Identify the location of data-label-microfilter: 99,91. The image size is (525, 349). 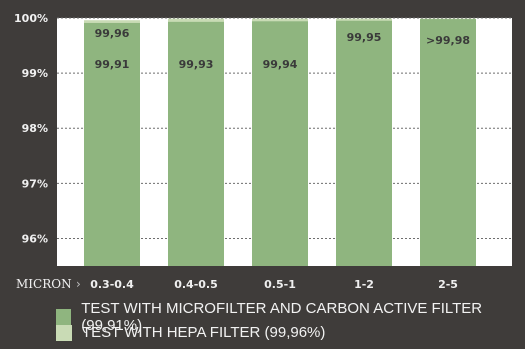
(112, 64).